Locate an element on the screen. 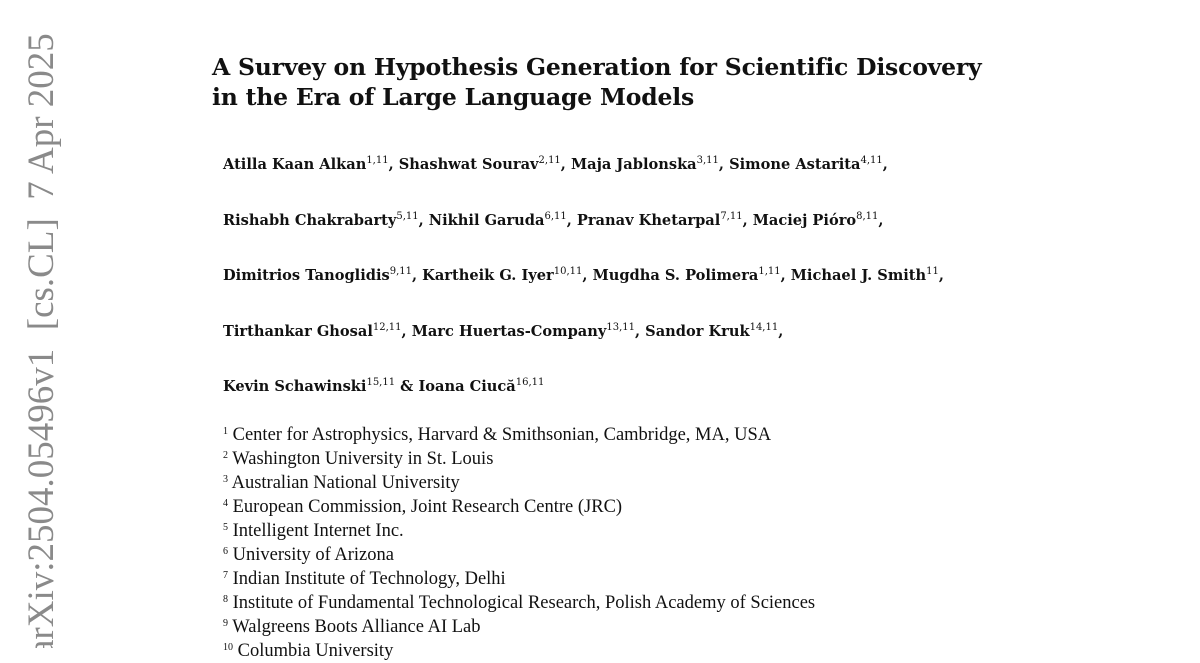  author-name: Maja Jablonska is located at coordinates (633, 164).